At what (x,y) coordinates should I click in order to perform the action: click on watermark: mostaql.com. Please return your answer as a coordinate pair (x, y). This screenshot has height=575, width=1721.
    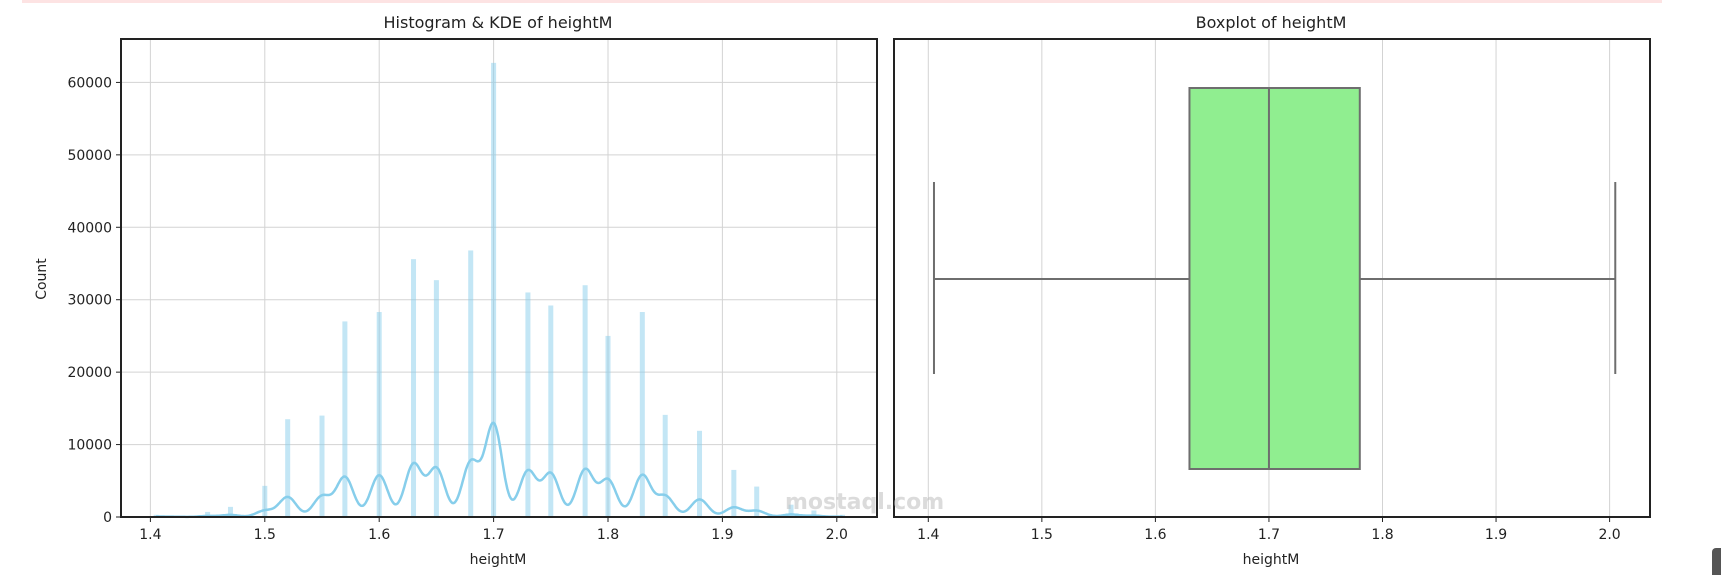
    Looking at the image, I should click on (865, 502).